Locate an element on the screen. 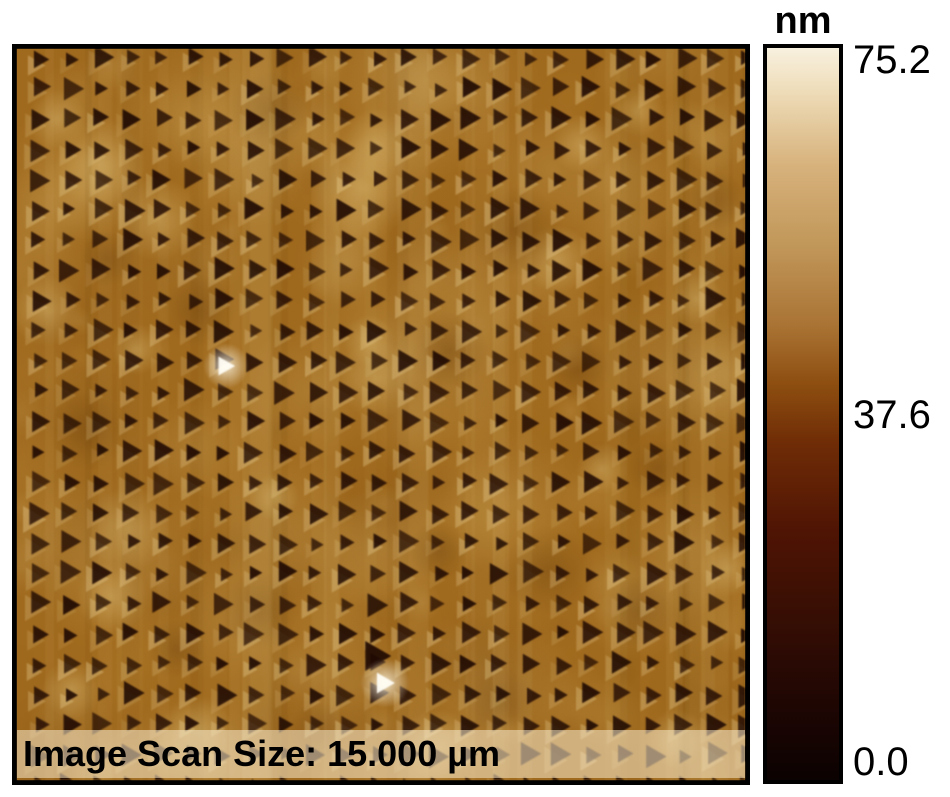 The image size is (950, 797). scan-size-banner: Image Scan Size: 15.000 µm is located at coordinates (381, 754).